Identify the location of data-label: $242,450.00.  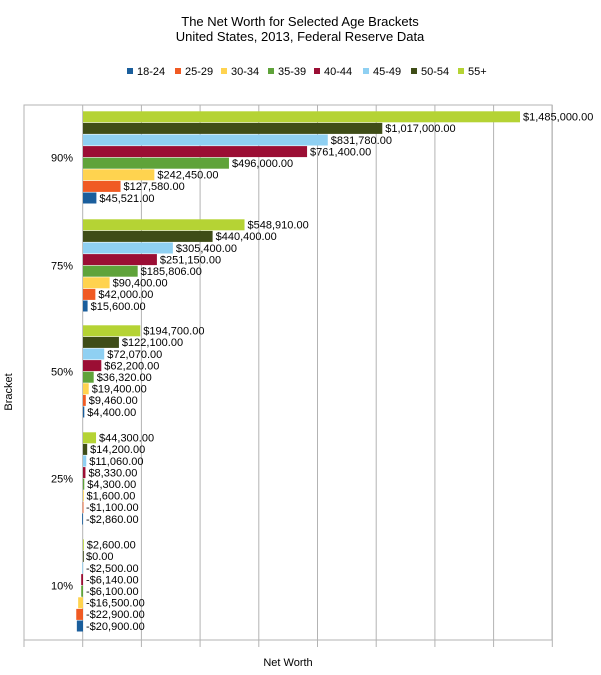
(187, 176).